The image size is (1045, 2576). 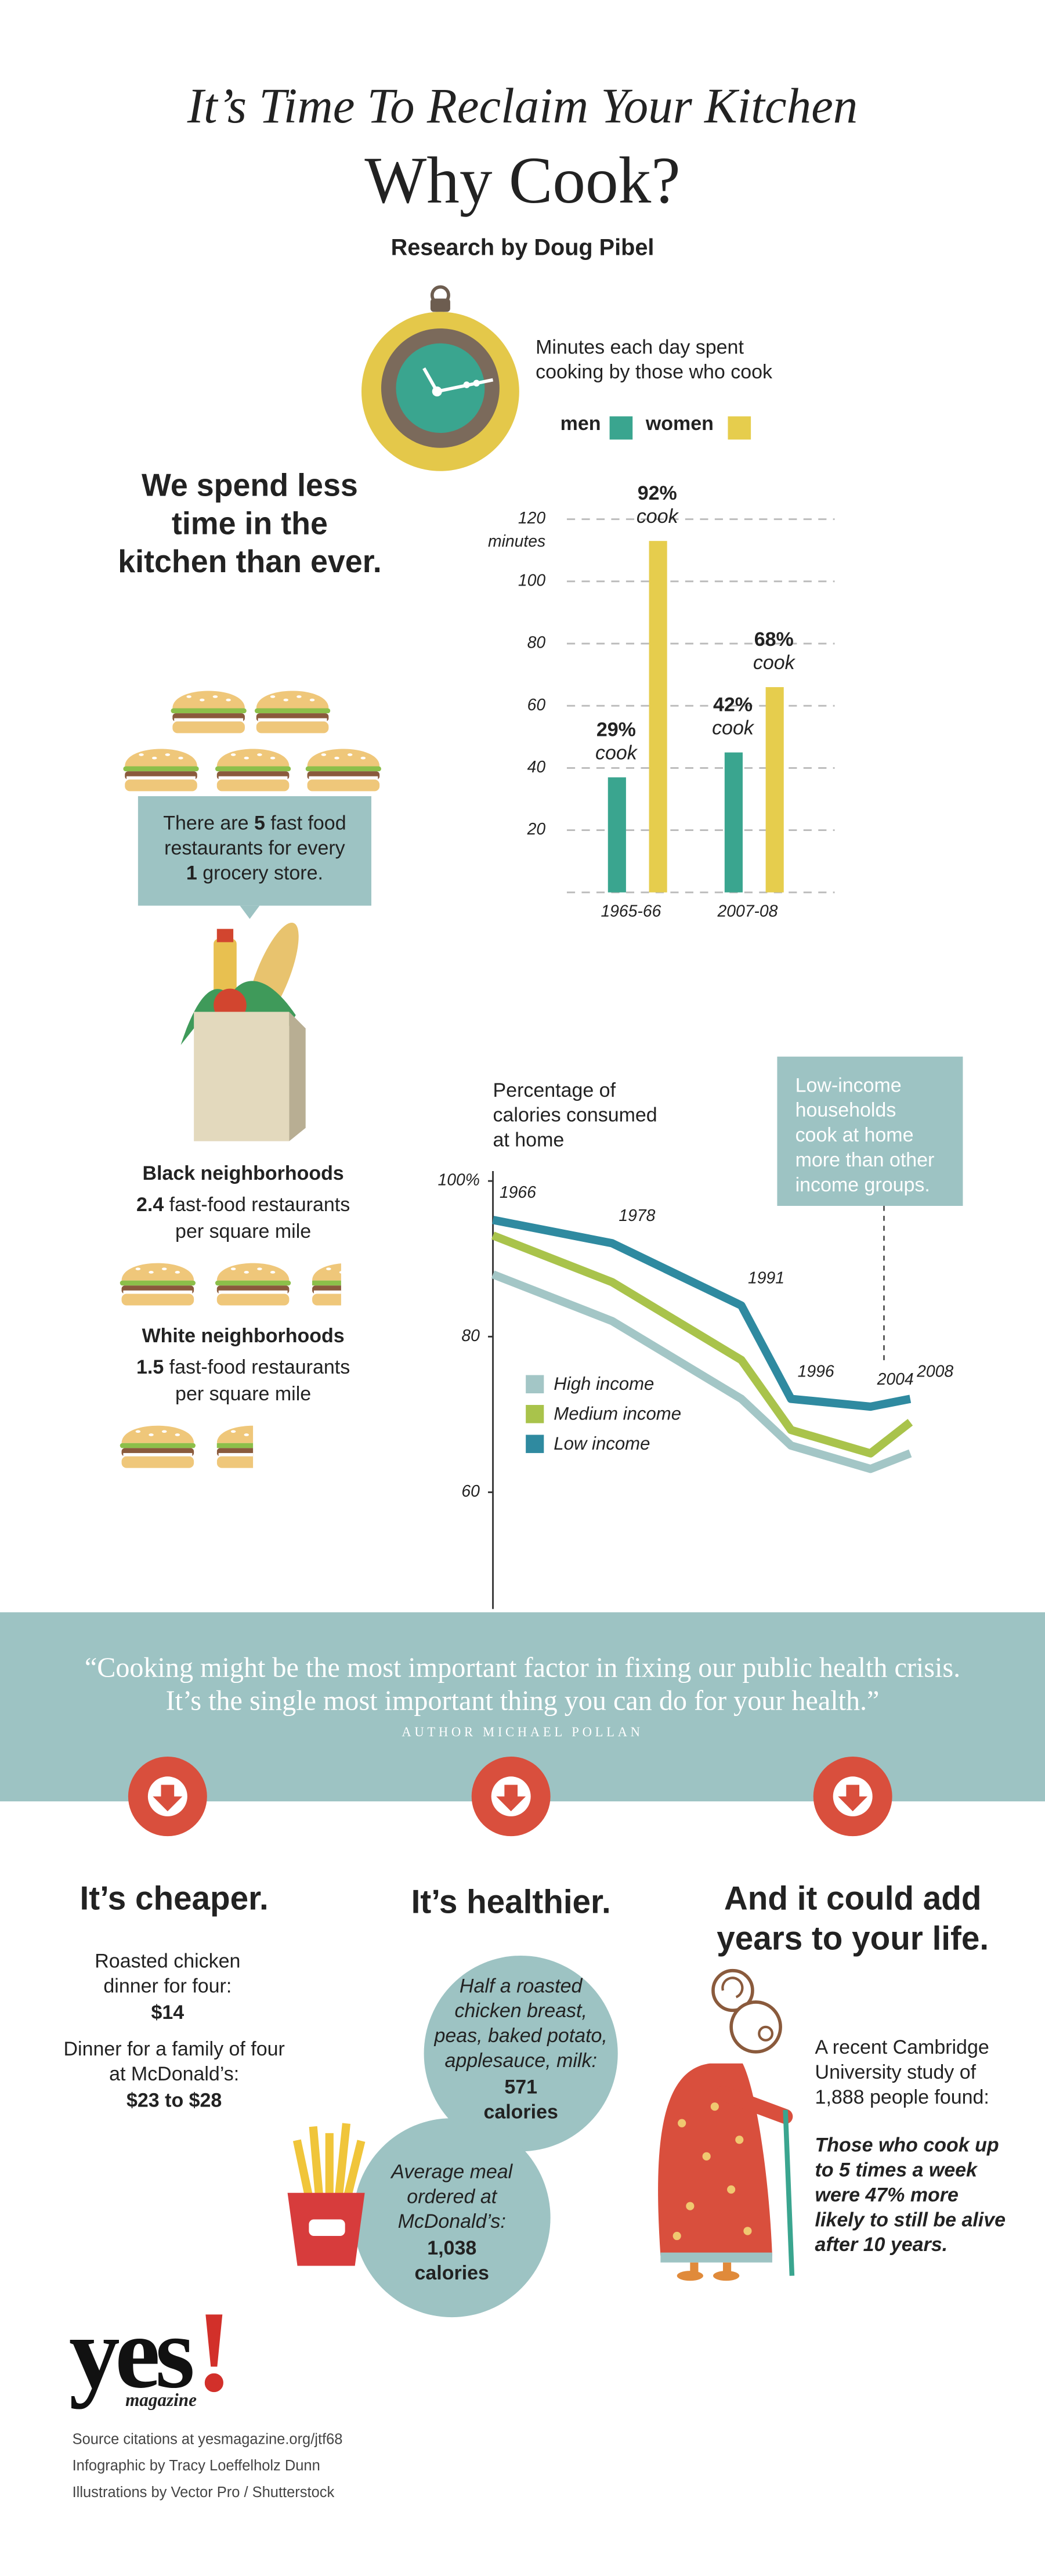 What do you see at coordinates (658, 717) in the screenshot?
I see `bar` at bounding box center [658, 717].